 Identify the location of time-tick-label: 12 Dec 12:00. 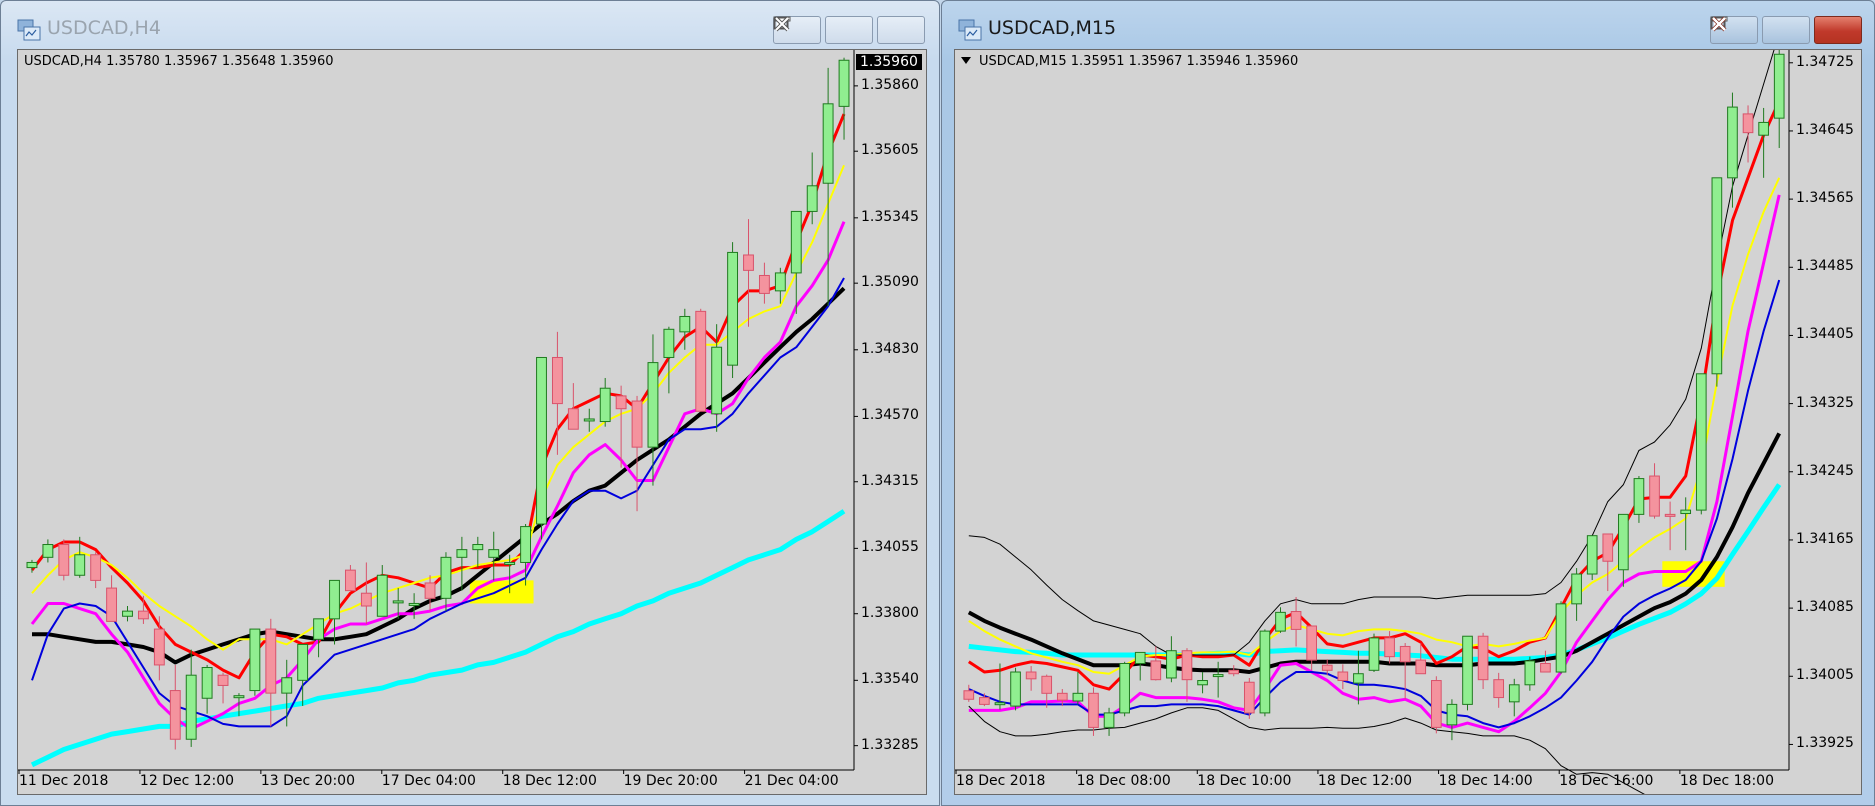
(187, 781).